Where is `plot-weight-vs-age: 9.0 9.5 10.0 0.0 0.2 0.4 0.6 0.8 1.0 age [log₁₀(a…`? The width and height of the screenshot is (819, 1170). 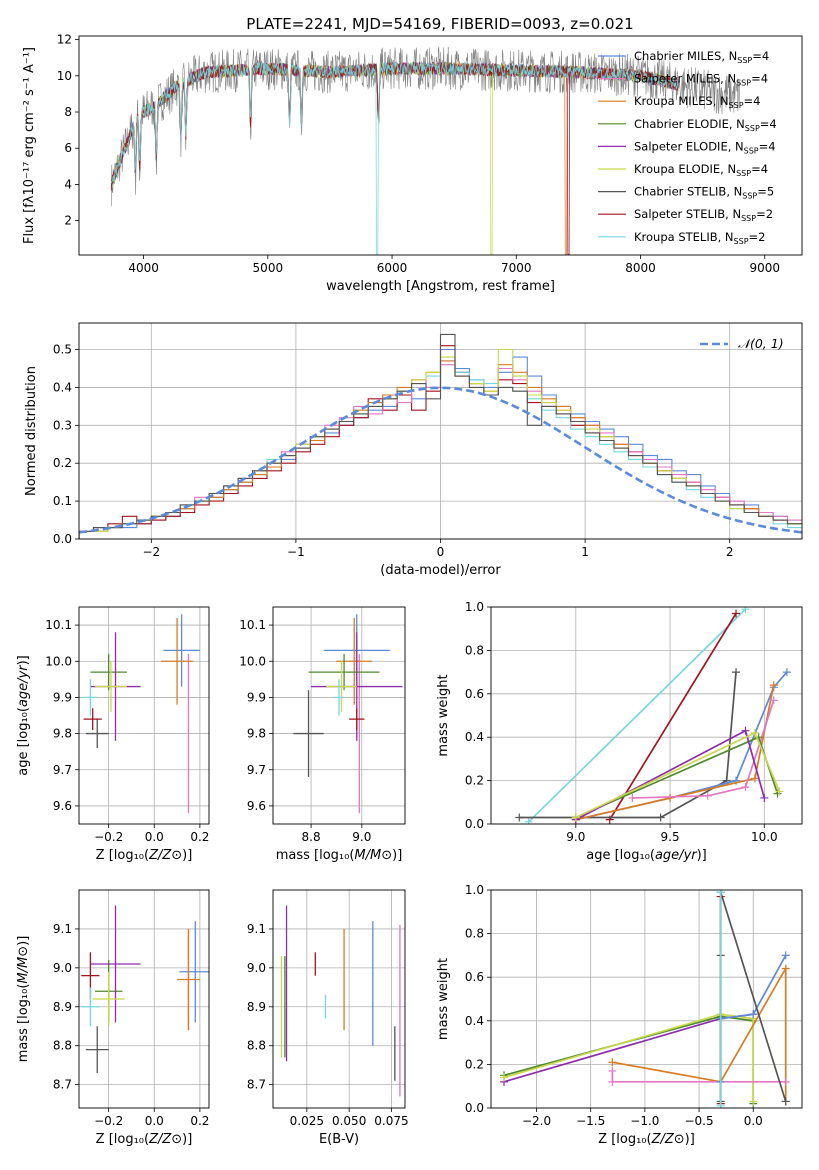 plot-weight-vs-age: 9.0 9.5 10.0 0.0 0.2 0.4 0.6 0.8 1.0 age [log₁₀(a… is located at coordinates (619, 731).